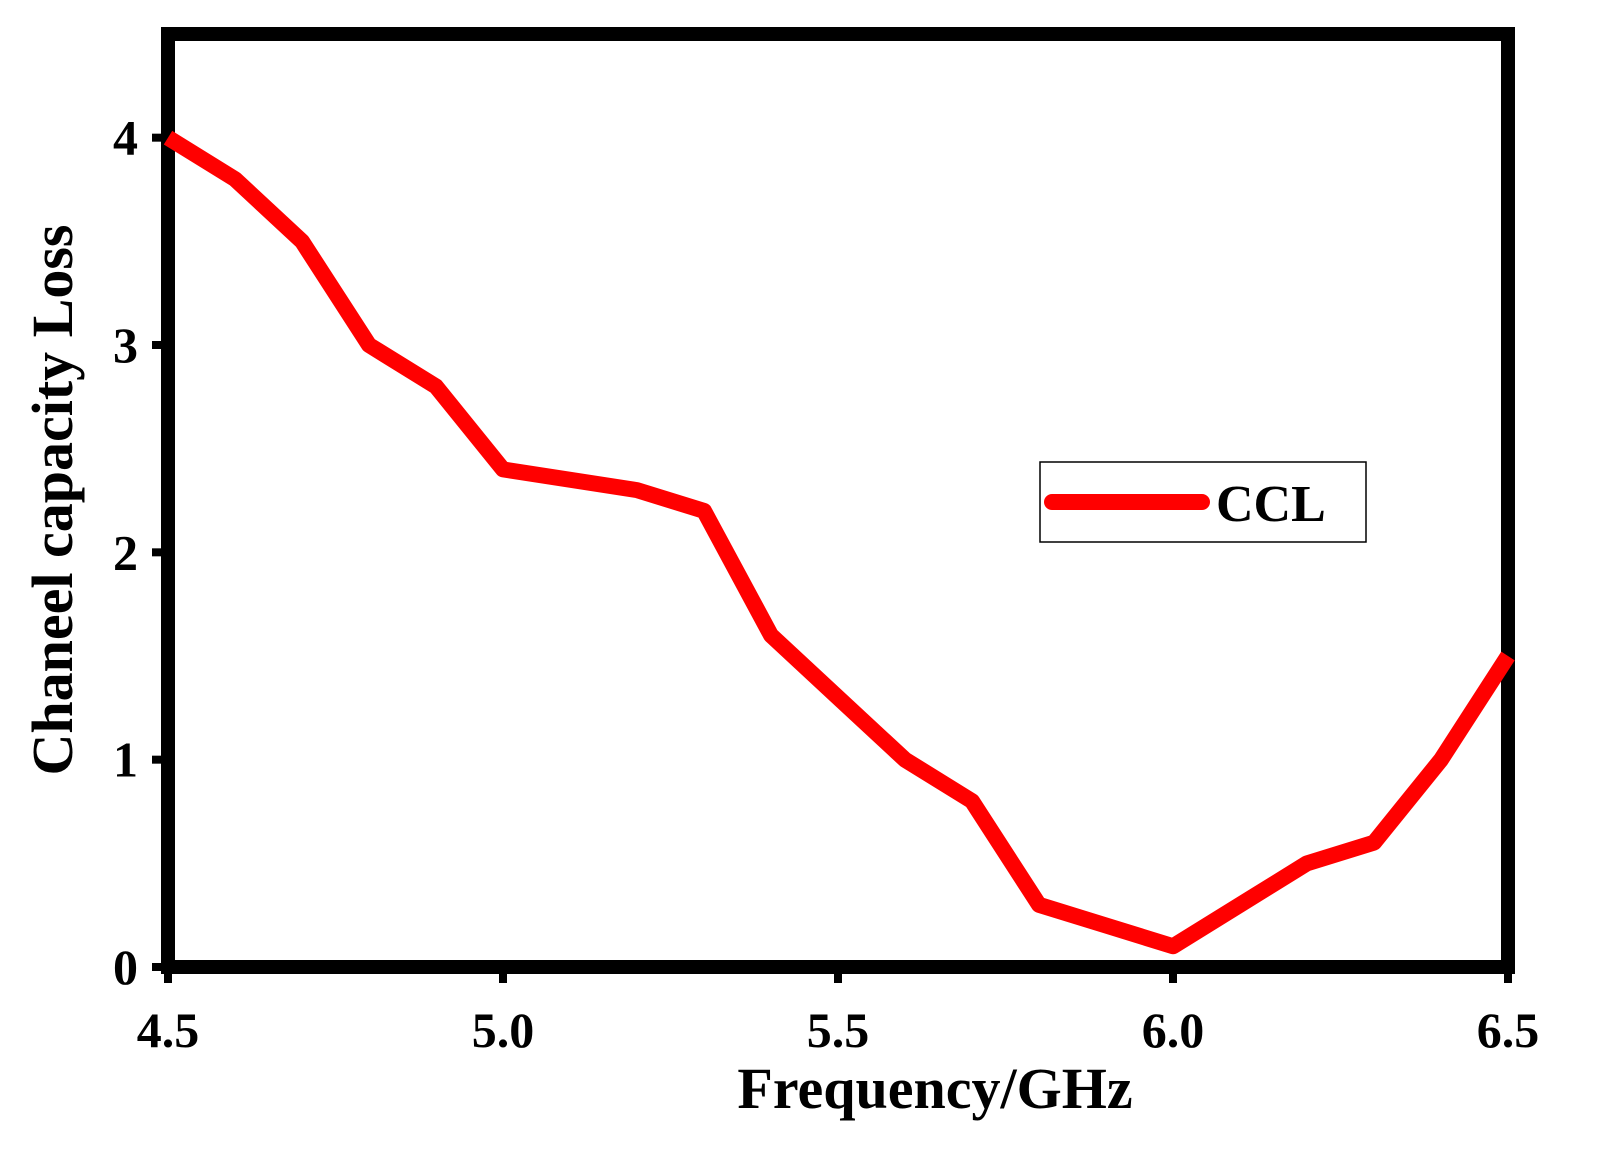 The image size is (1613, 1171). I want to click on legend-label: CCL, so click(1271, 504).